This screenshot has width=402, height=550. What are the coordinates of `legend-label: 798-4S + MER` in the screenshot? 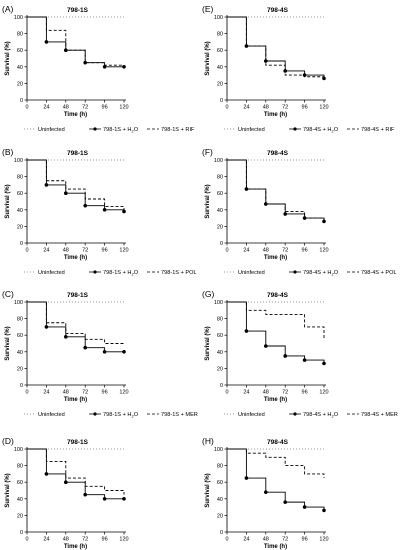 It's located at (379, 415).